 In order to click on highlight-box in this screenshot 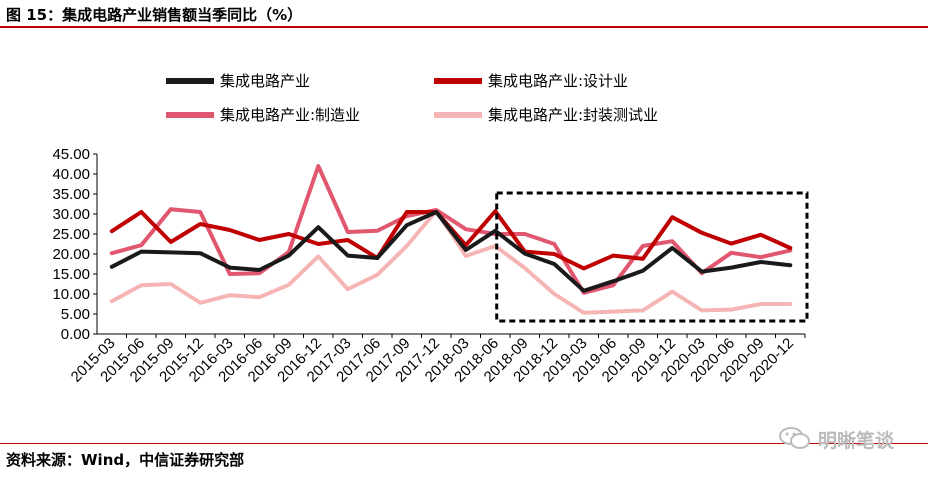, I will do `click(652, 257)`.